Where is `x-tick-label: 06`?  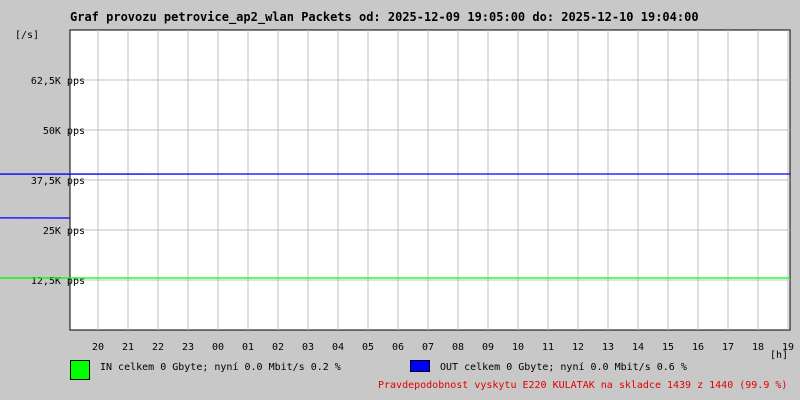 x-tick-label: 06 is located at coordinates (398, 347).